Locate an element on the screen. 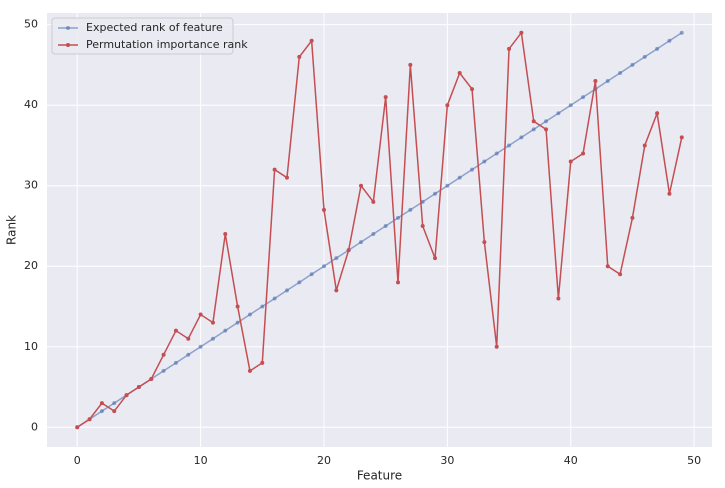  y-tick-label: 50 is located at coordinates (31, 24).